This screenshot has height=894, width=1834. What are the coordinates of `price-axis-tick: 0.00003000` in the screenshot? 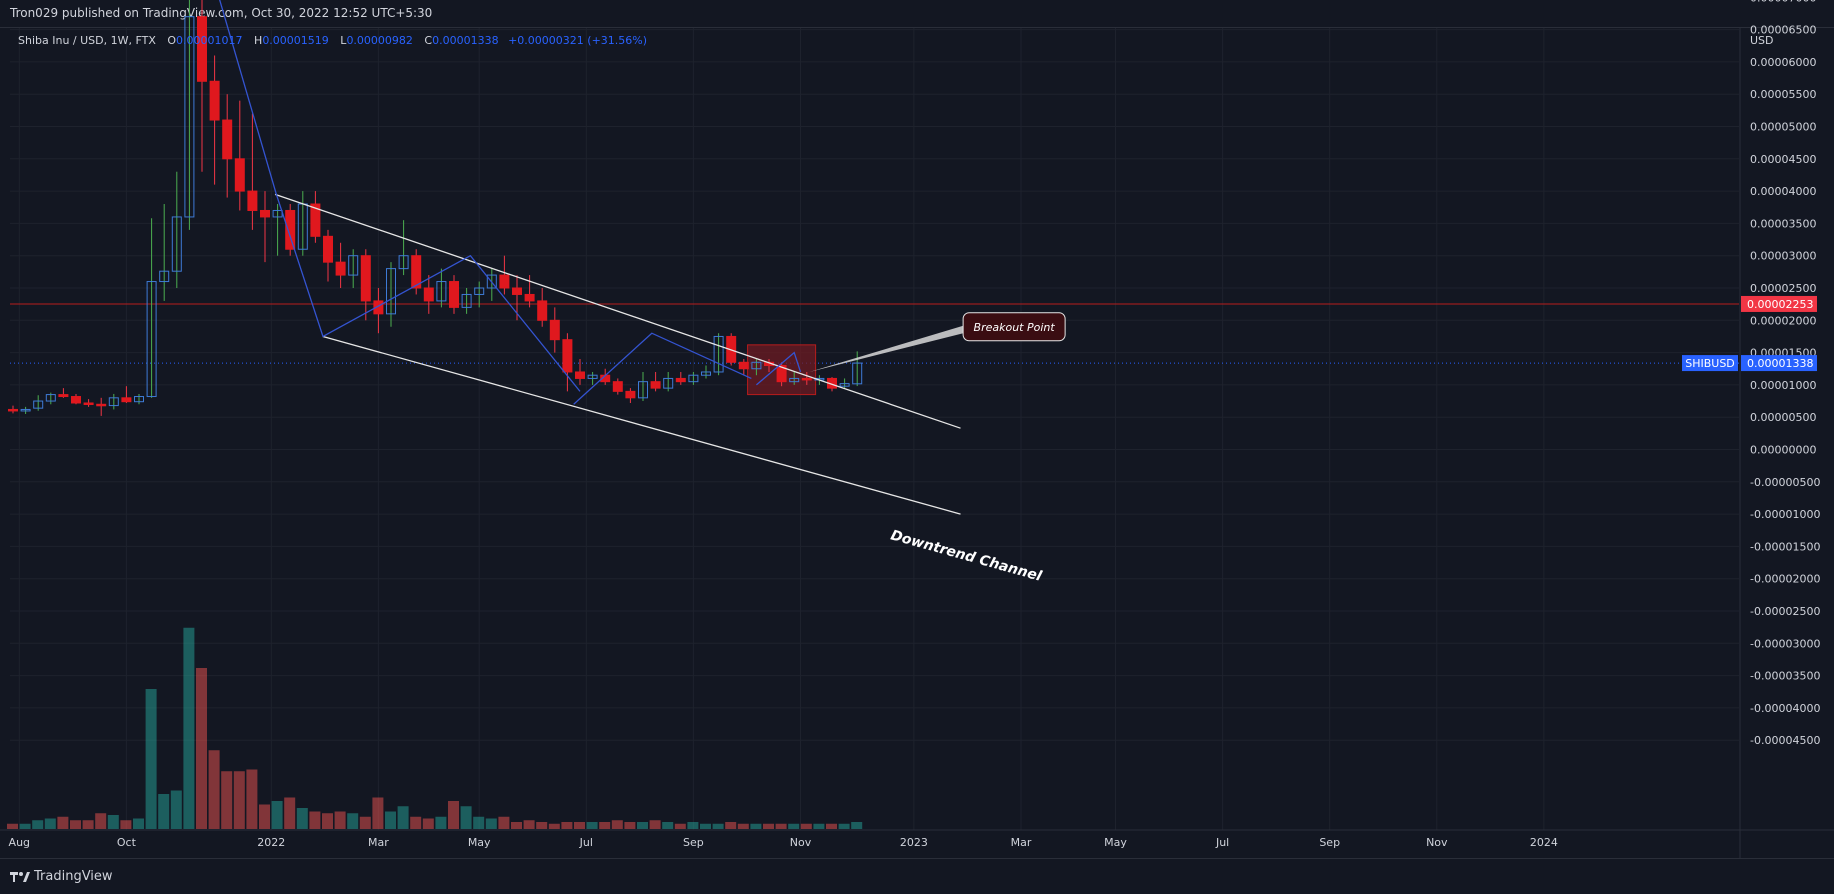 It's located at (1783, 256).